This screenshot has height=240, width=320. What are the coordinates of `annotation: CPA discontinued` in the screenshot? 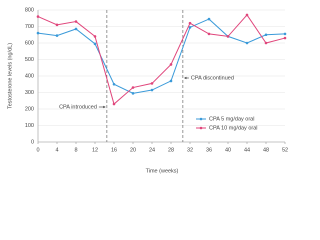 It's located at (212, 78).